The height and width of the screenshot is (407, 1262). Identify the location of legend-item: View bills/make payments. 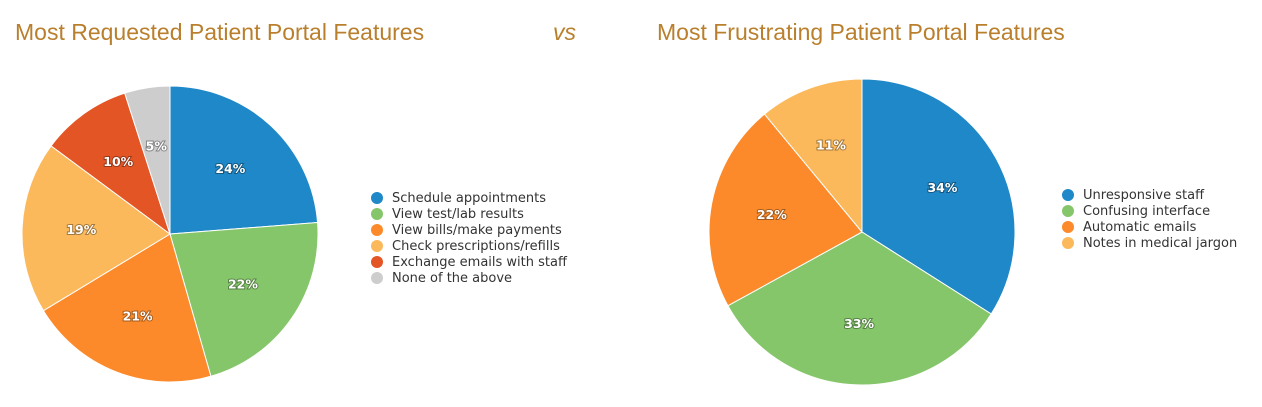
(469, 230).